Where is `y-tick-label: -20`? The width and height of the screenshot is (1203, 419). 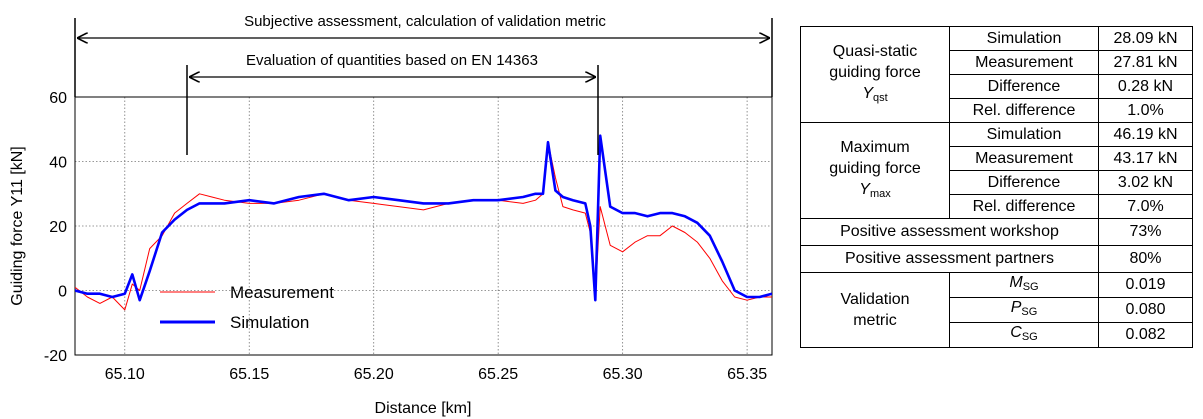
y-tick-label: -20 is located at coordinates (55, 356).